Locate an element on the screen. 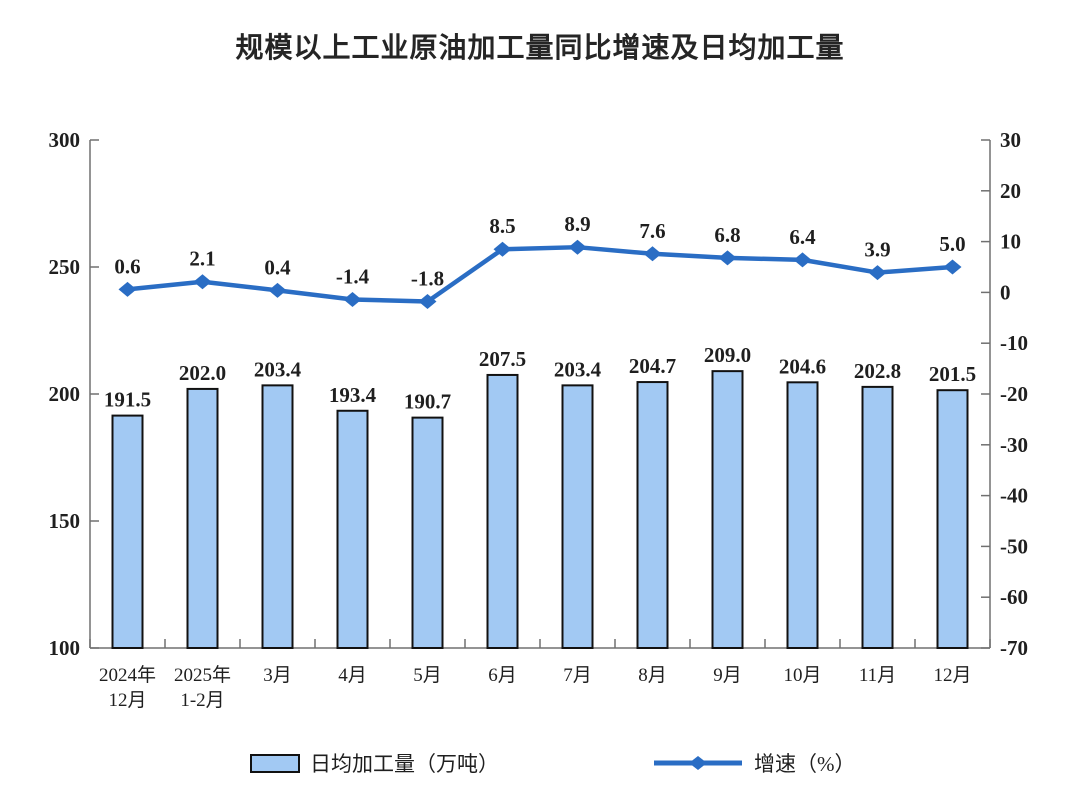 This screenshot has width=1080, height=798. x-axis-category-label: 10月 is located at coordinates (802, 675).